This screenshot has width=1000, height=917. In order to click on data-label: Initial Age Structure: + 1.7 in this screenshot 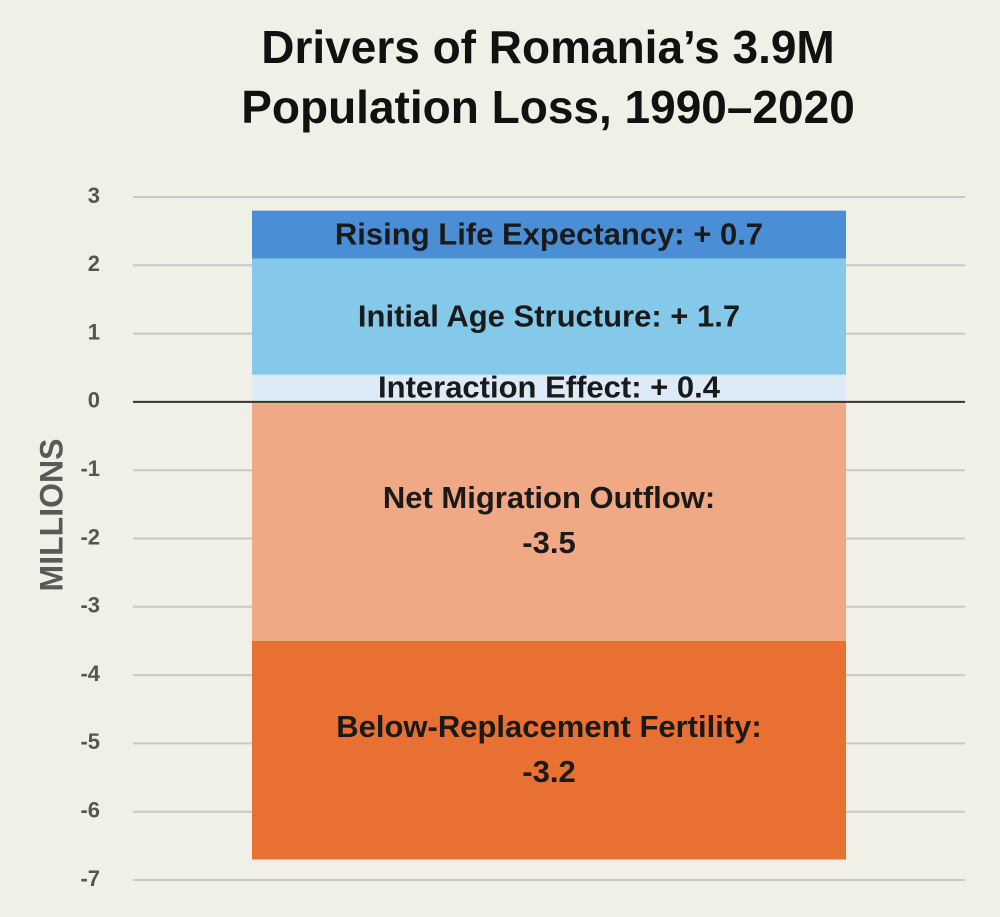, I will do `click(549, 316)`.